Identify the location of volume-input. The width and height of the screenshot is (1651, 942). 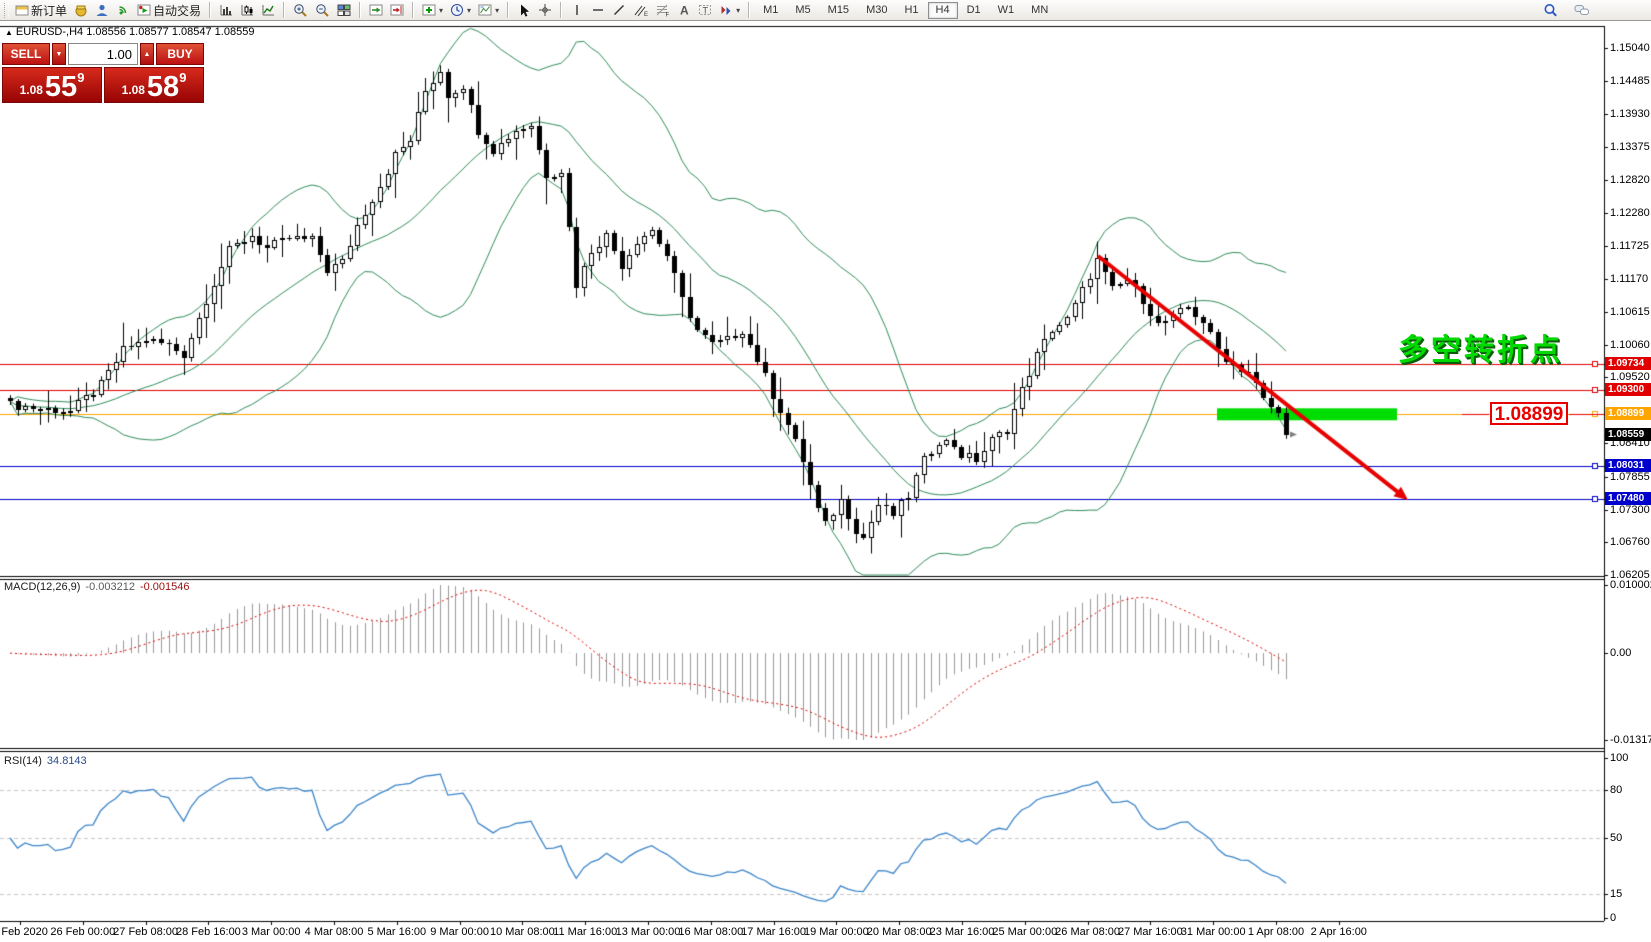
(103, 54).